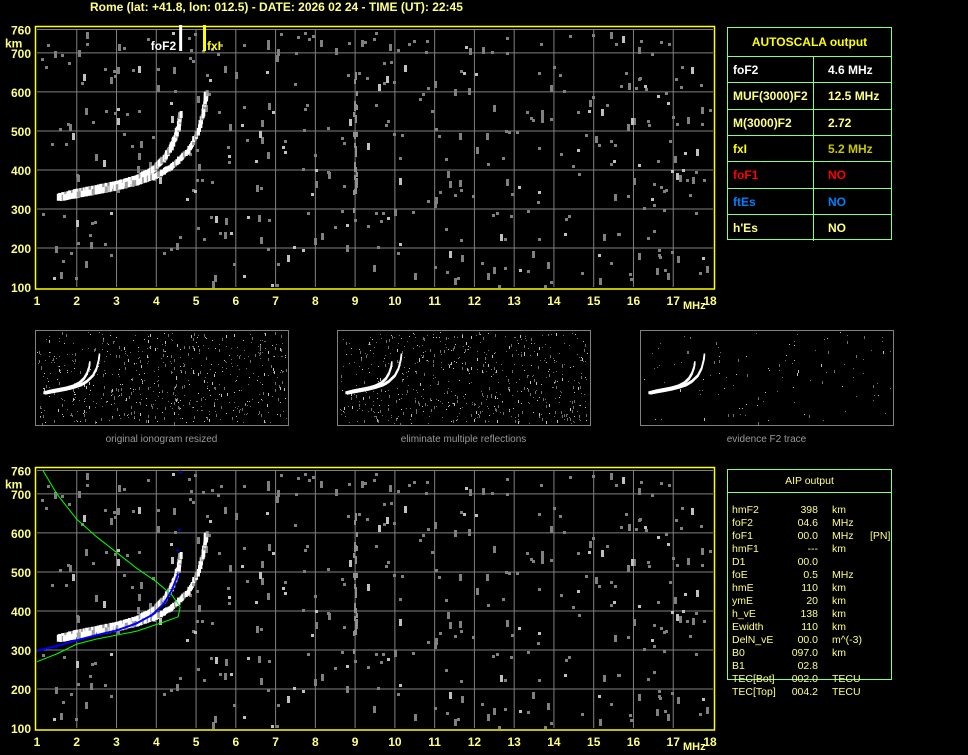 The width and height of the screenshot is (968, 755). What do you see at coordinates (21, 93) in the screenshot?
I see `y-tick-label: 600` at bounding box center [21, 93].